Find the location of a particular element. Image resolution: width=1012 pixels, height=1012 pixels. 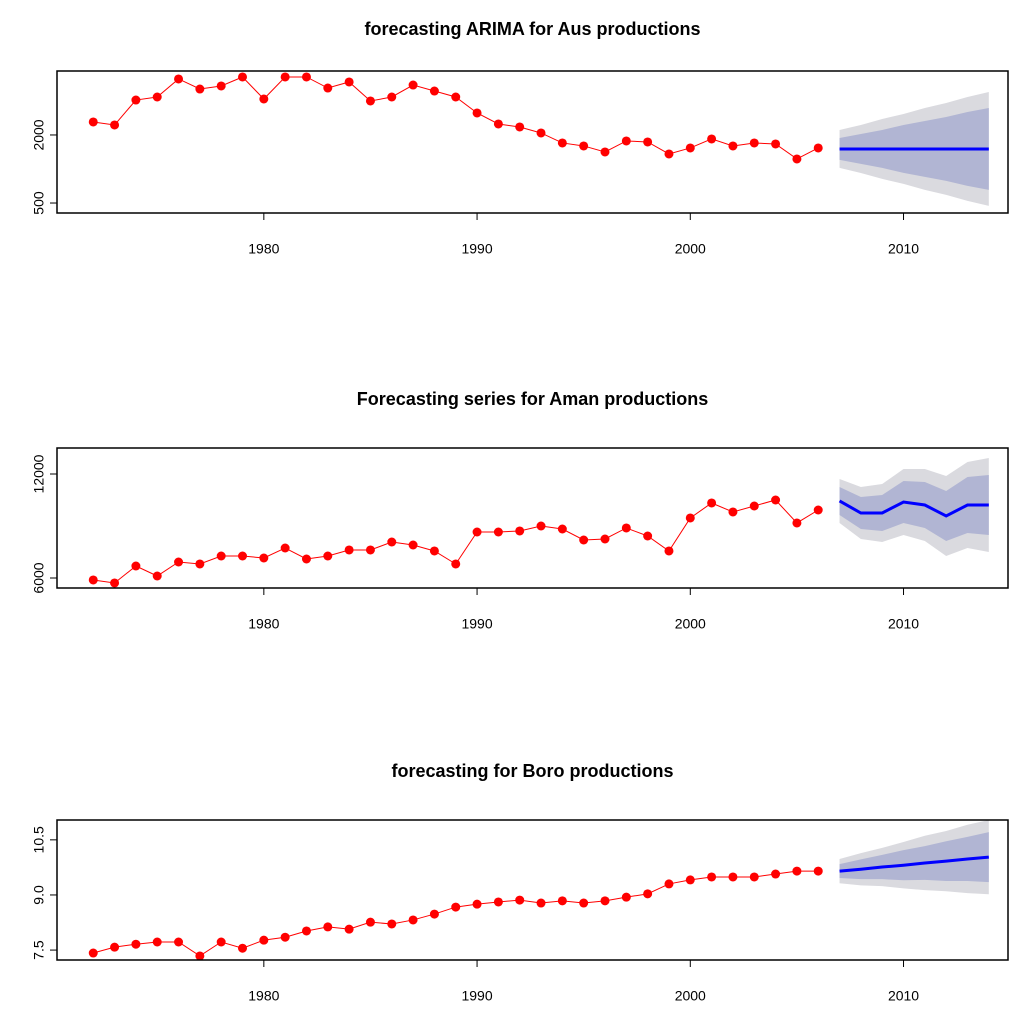

y-tick-label: 9.0 is located at coordinates (39, 895).